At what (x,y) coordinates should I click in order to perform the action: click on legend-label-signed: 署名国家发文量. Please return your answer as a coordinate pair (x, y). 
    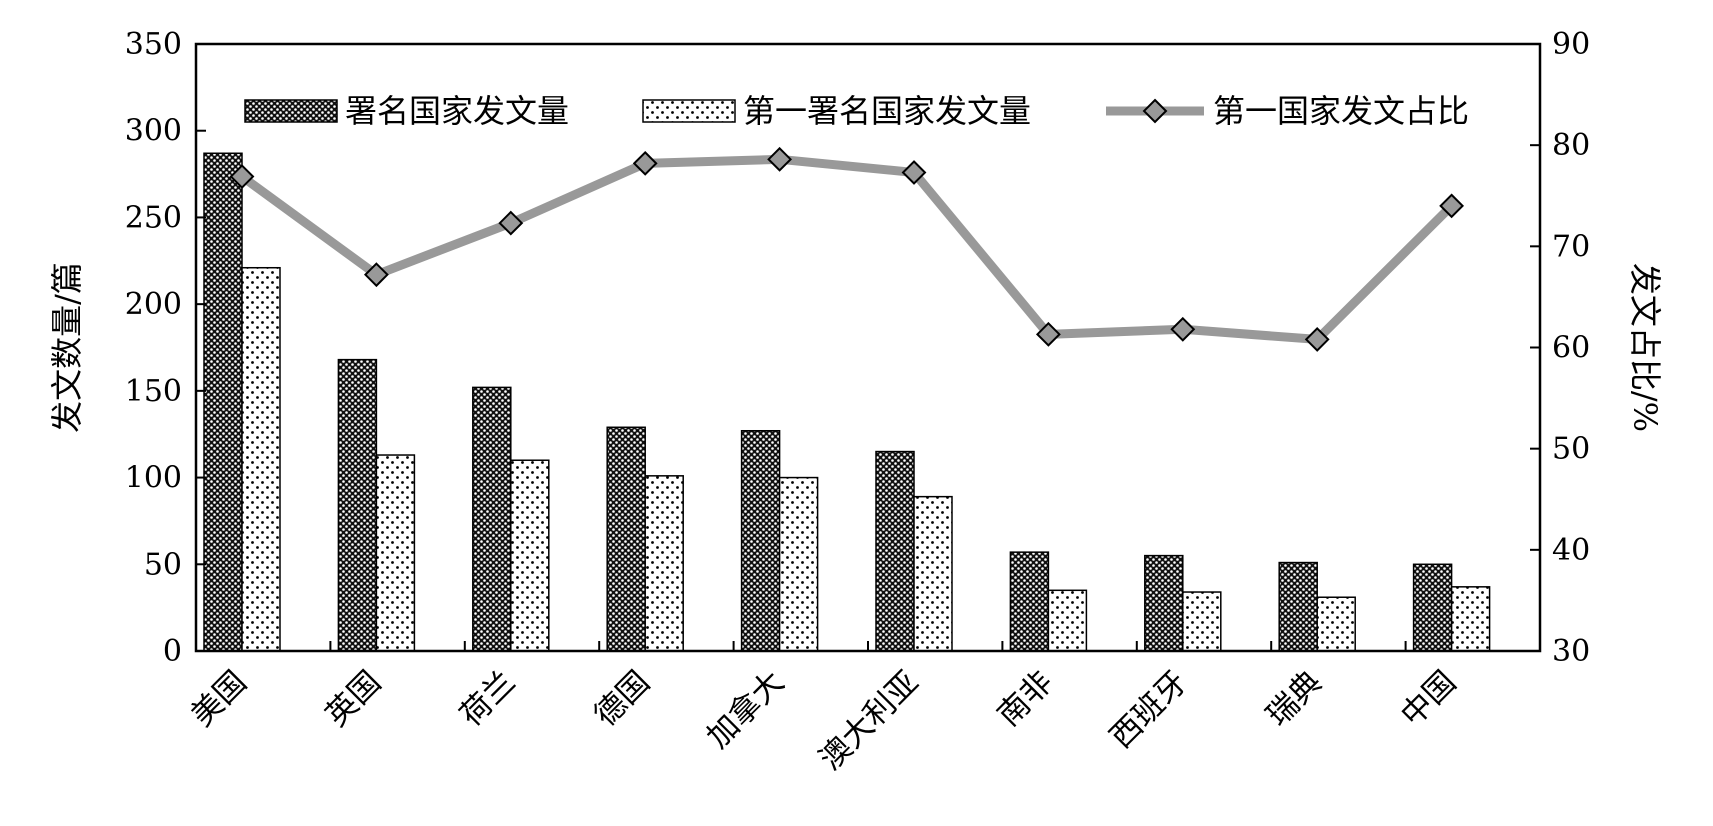
    Looking at the image, I should click on (457, 111).